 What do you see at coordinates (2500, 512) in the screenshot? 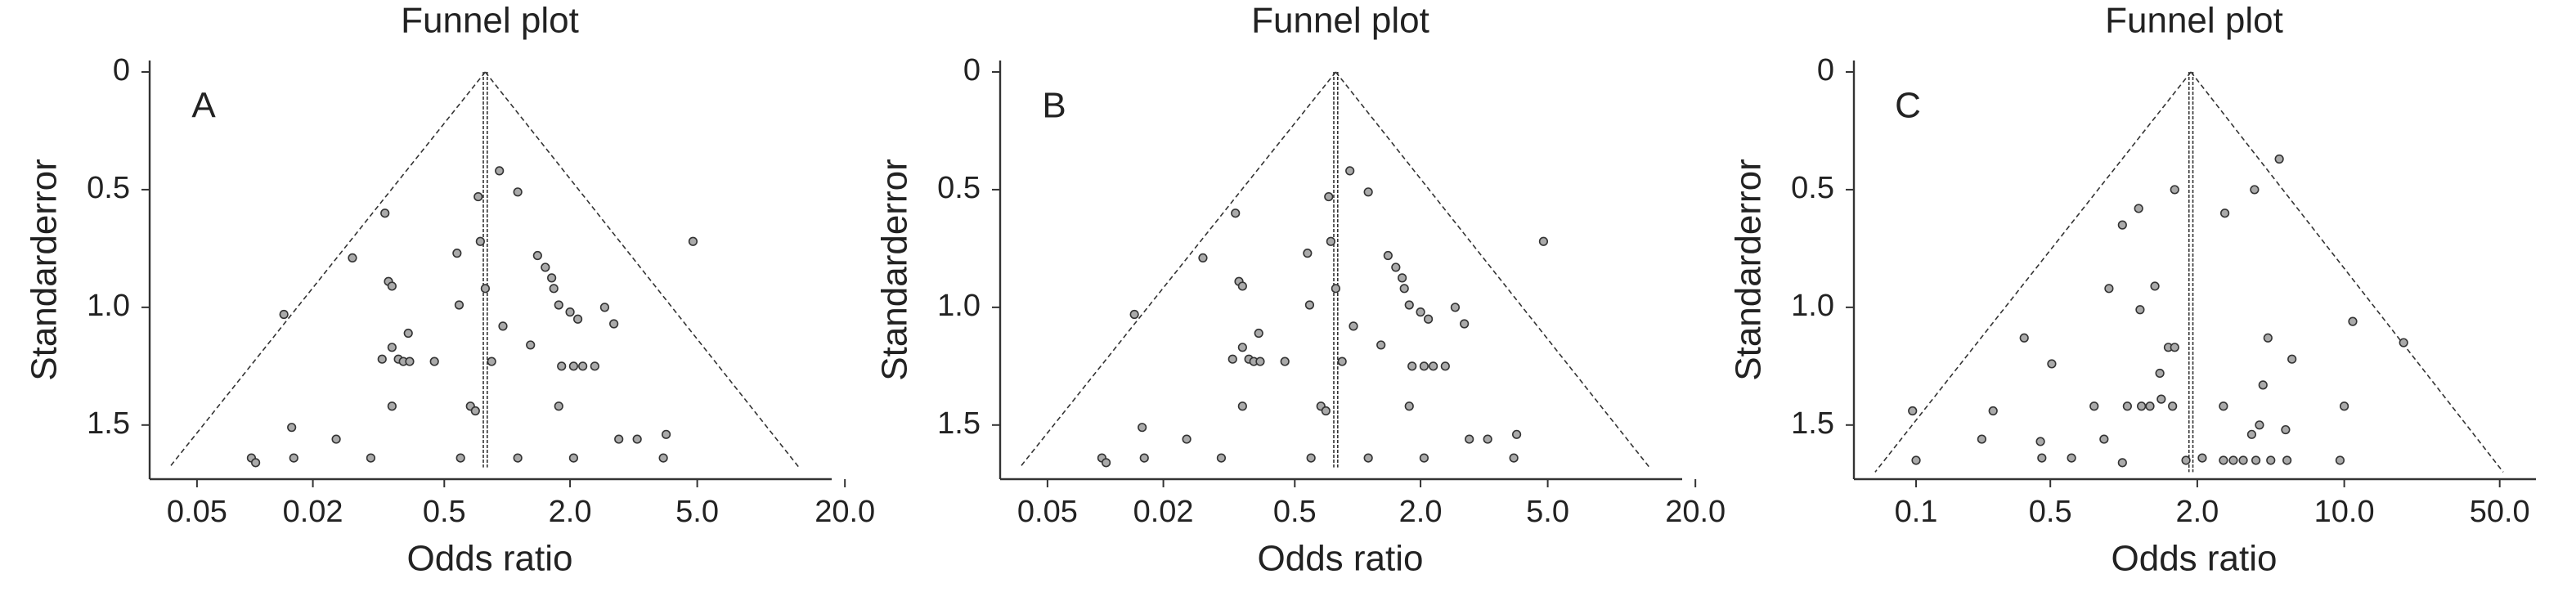
I see `x-tick-label: 50.0` at bounding box center [2500, 512].